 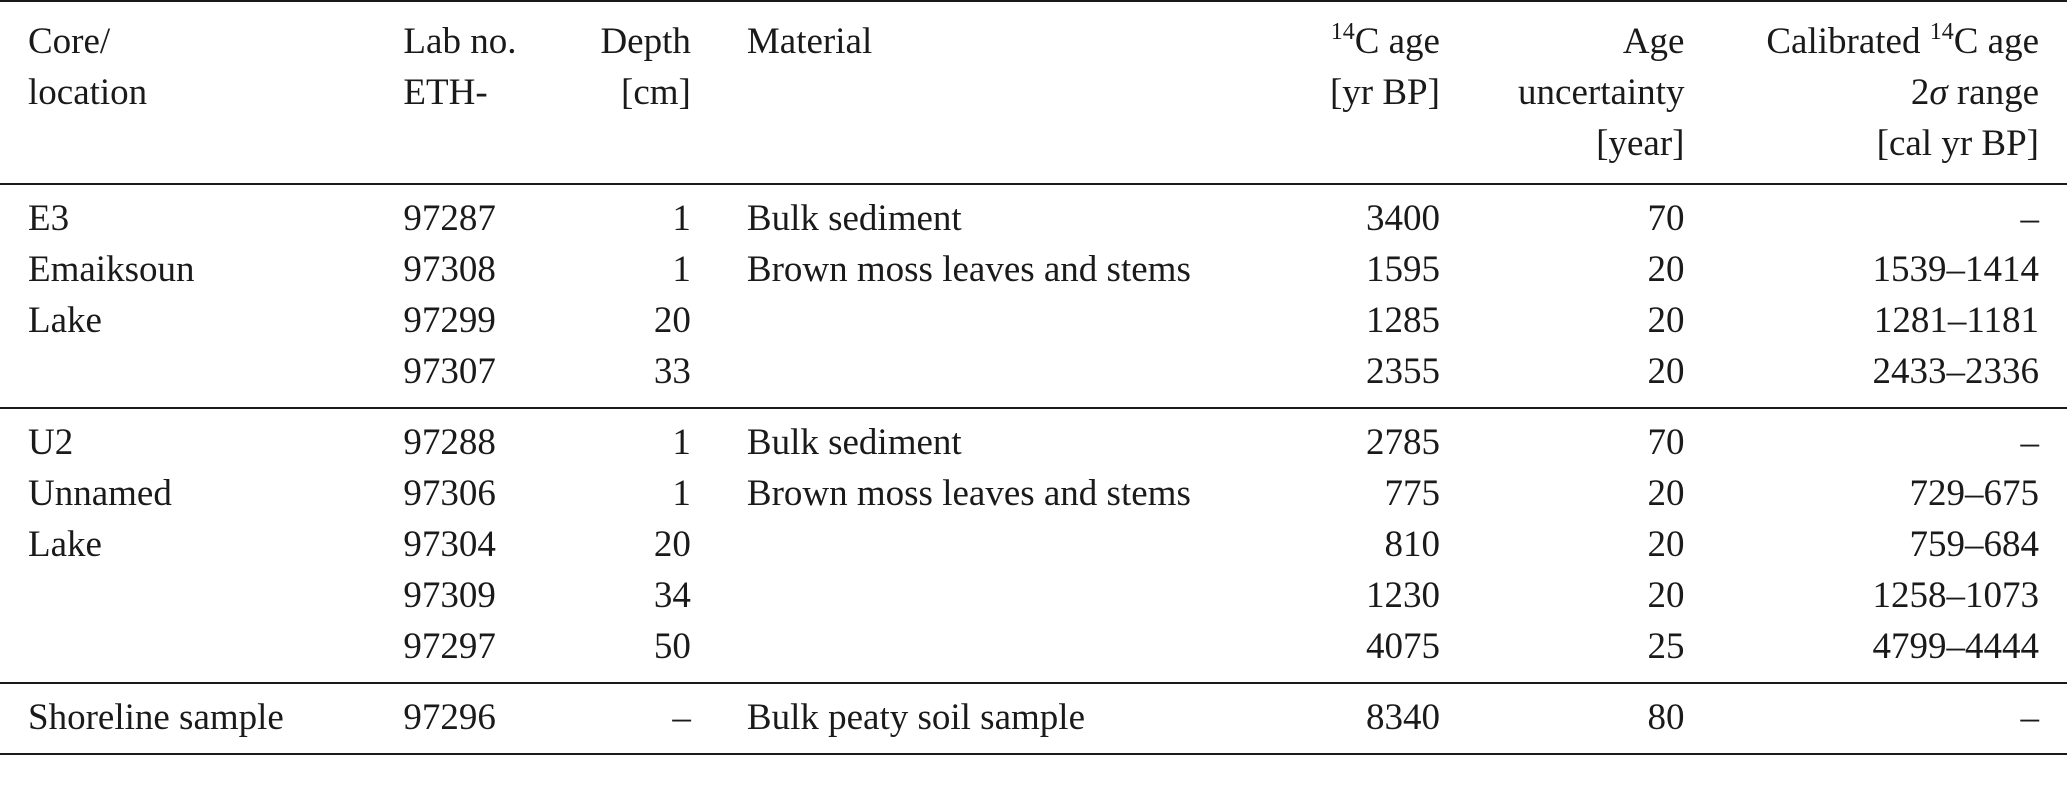 I want to click on header-age-superscript: 14, so click(x=1342, y=32).